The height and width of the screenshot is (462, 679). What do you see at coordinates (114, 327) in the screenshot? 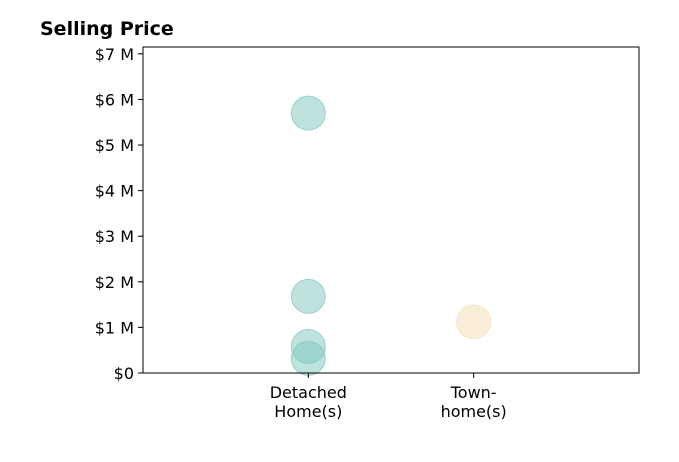
I see `y-tick-label: $1 M` at bounding box center [114, 327].